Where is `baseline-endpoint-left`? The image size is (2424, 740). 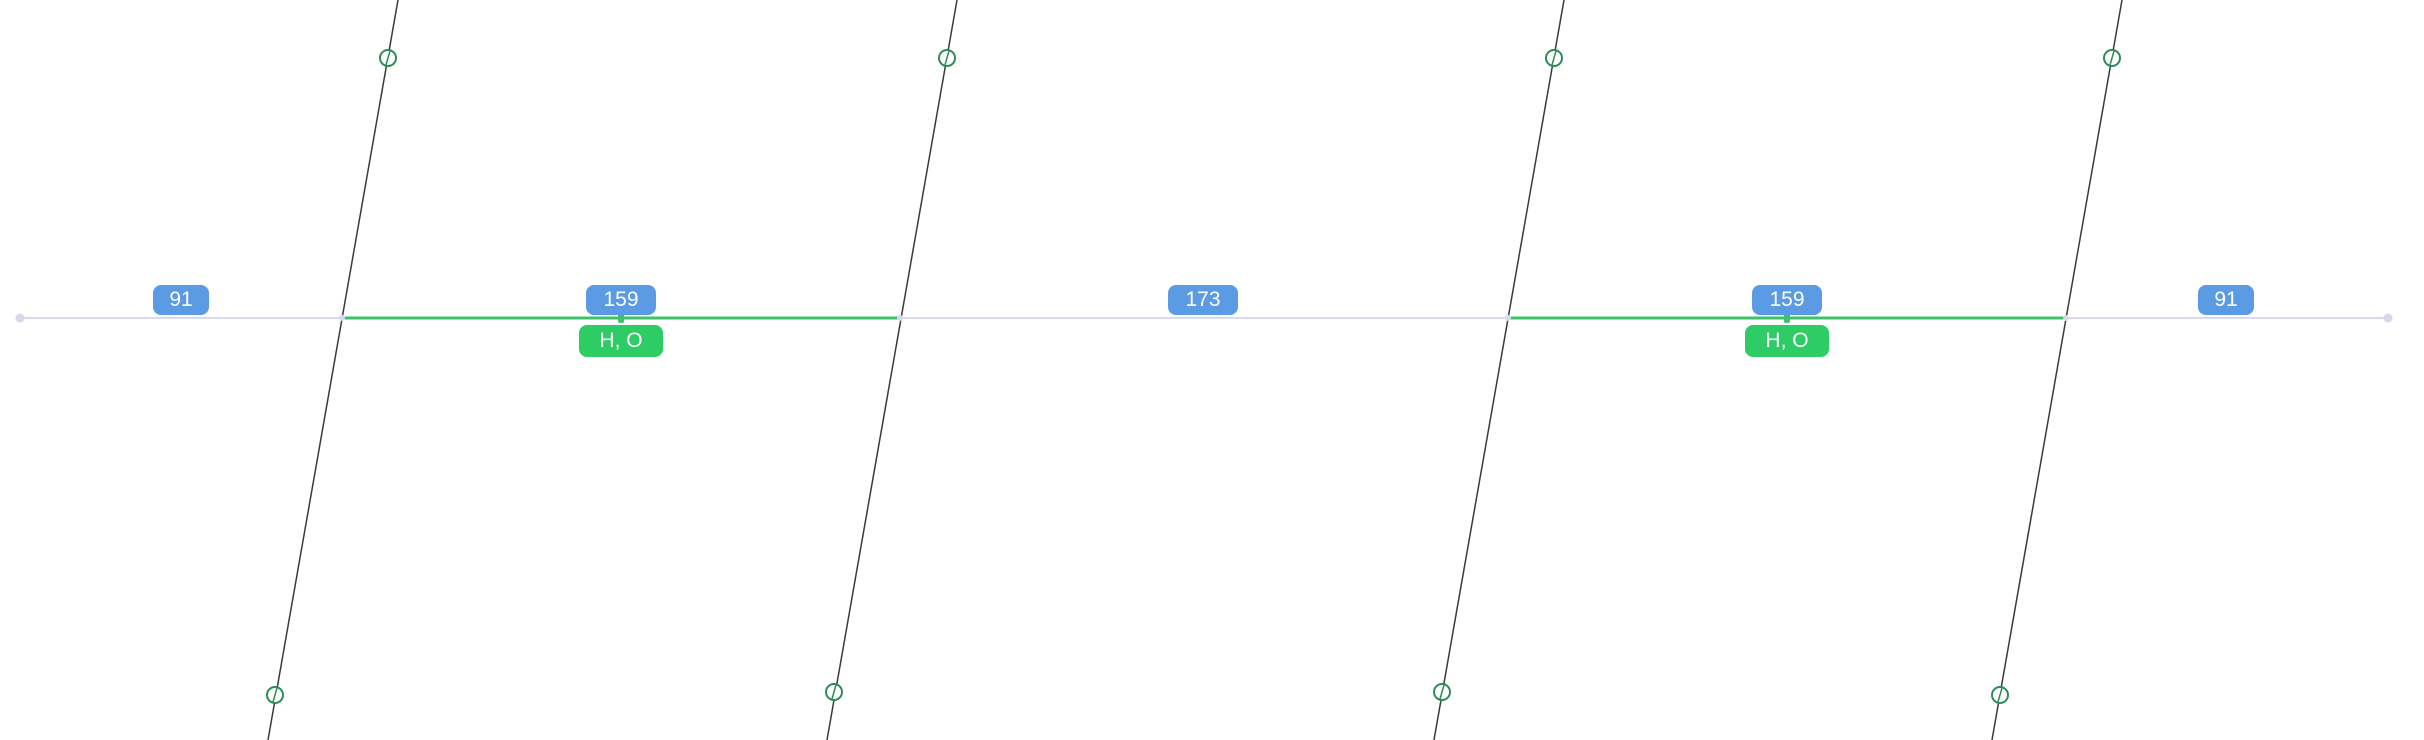 baseline-endpoint-left is located at coordinates (20, 318).